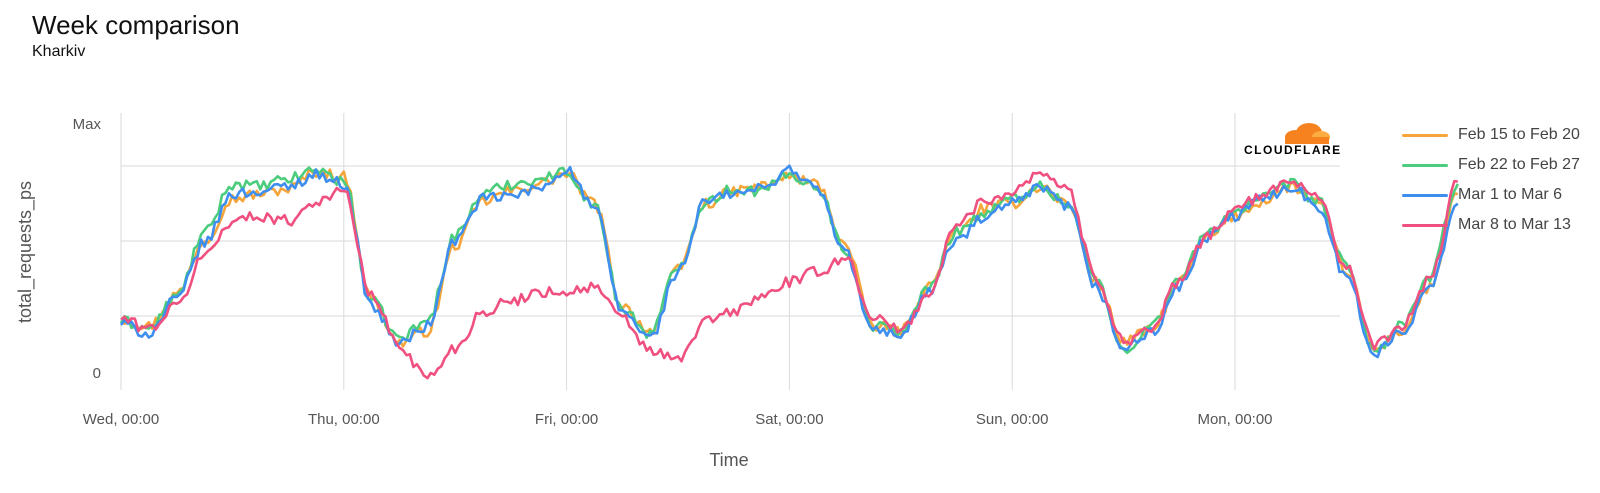 Image resolution: width=1600 pixels, height=493 pixels. What do you see at coordinates (1234, 419) in the screenshot?
I see `x-tick-label: Mon, 00:00` at bounding box center [1234, 419].